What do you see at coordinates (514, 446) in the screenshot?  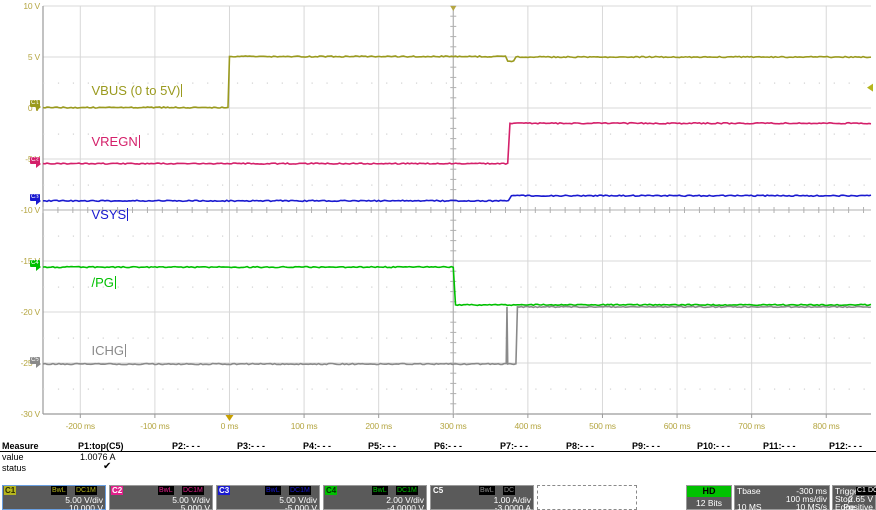 I see `measure-param-name: P7:- - -` at bounding box center [514, 446].